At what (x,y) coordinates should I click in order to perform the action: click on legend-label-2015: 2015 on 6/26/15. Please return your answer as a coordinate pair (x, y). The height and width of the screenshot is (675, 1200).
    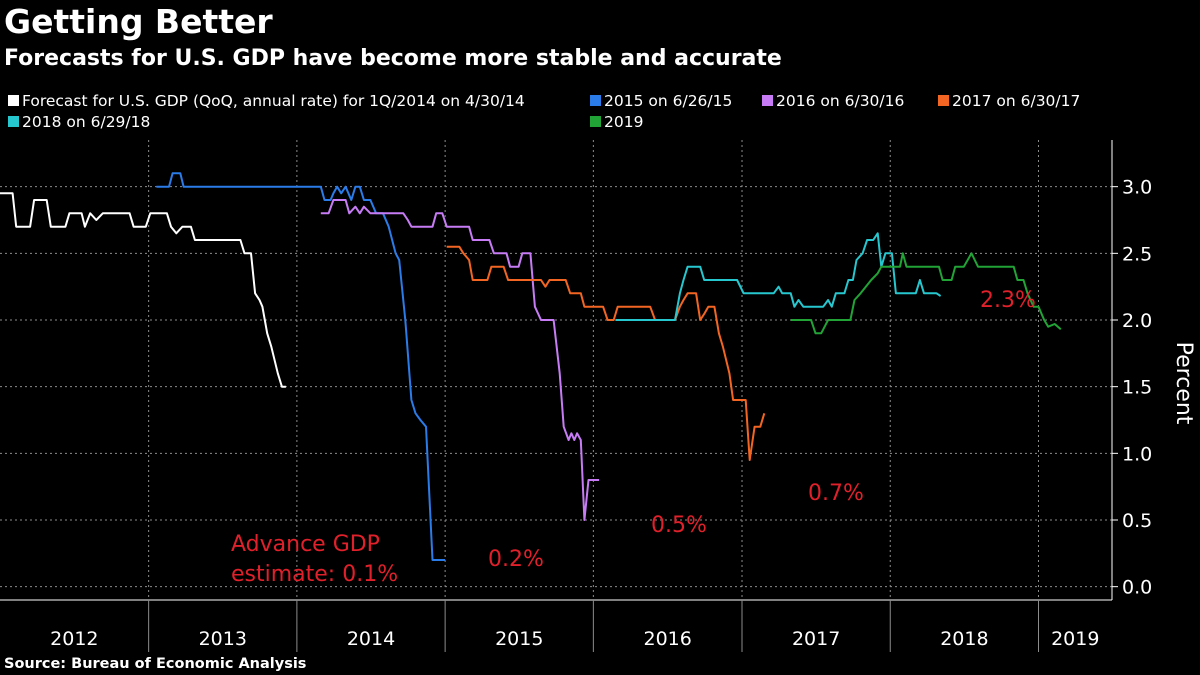
    Looking at the image, I should click on (668, 100).